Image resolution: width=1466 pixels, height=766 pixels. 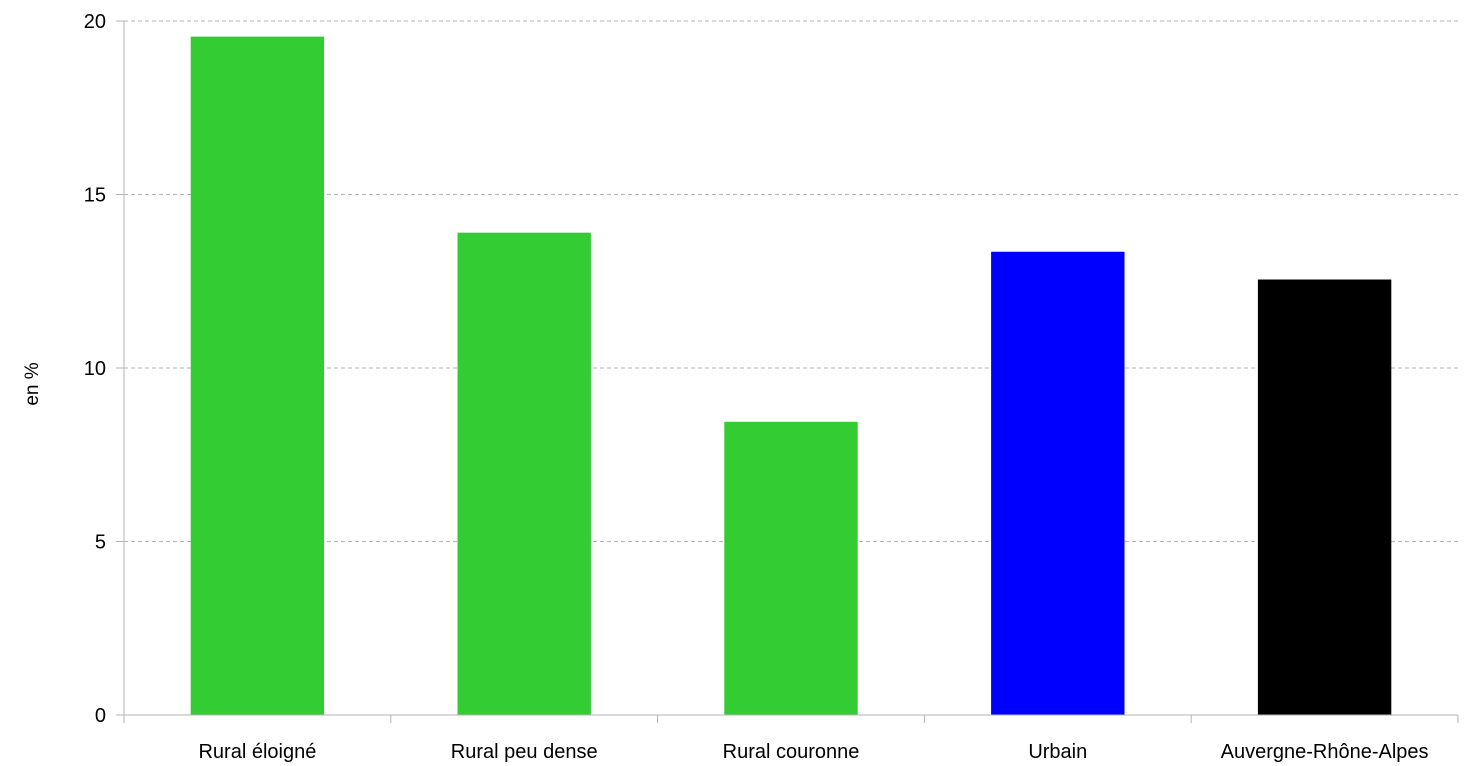 I want to click on x-tick-label: Auvergne-Rhône-Alpes, so click(x=1325, y=752).